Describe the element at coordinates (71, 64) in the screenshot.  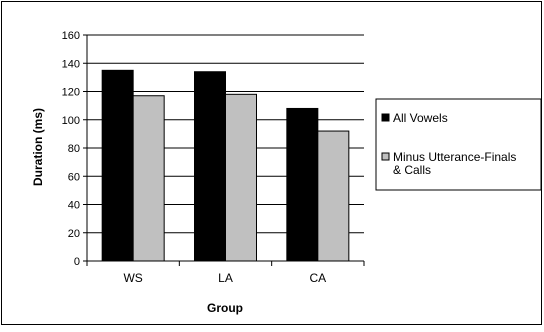
I see `y-tick-label: 140` at that location.